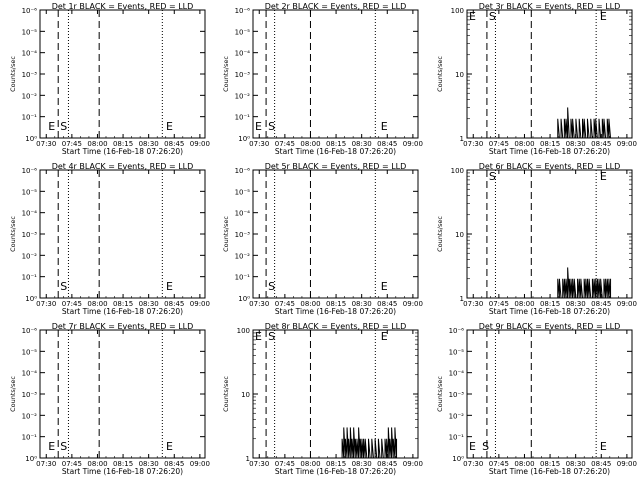 The height and width of the screenshot is (480, 640). What do you see at coordinates (123, 6) in the screenshot?
I see `chart-title: Det 1r BLACK = Events, RED = LLD` at bounding box center [123, 6].